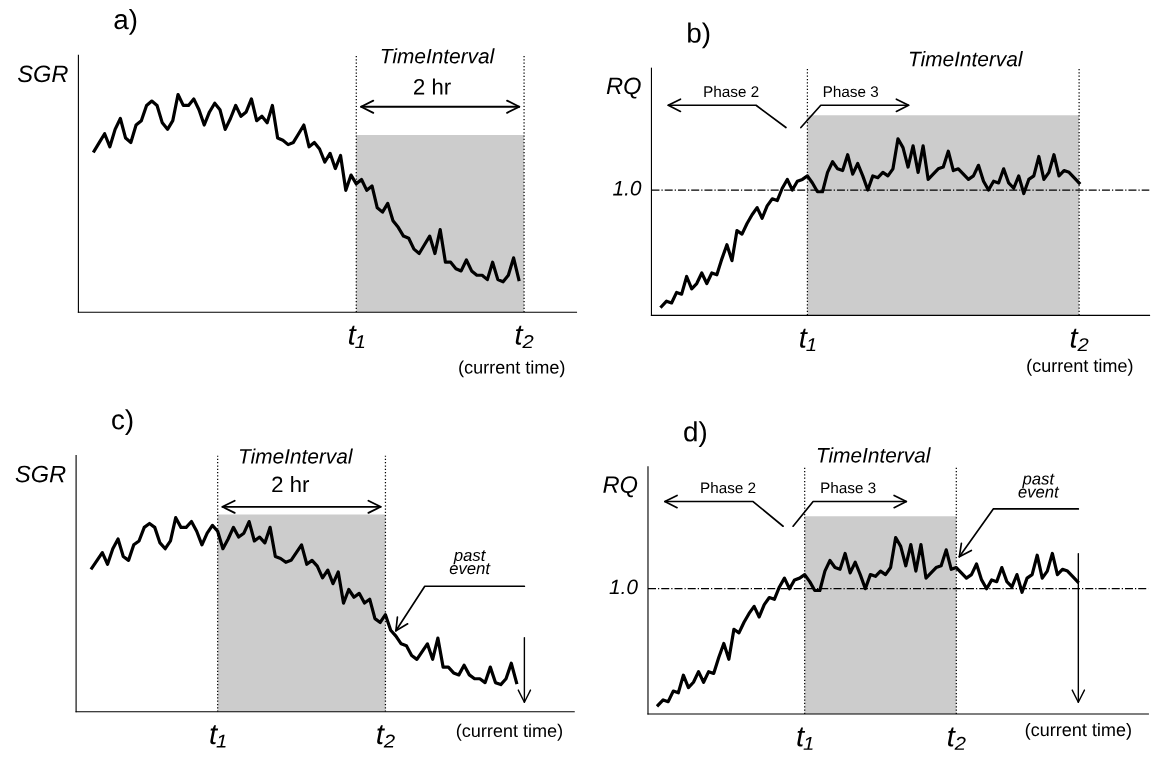 The width and height of the screenshot is (1153, 758). Describe the element at coordinates (470, 562) in the screenshot. I see `annotation: past event` at that location.